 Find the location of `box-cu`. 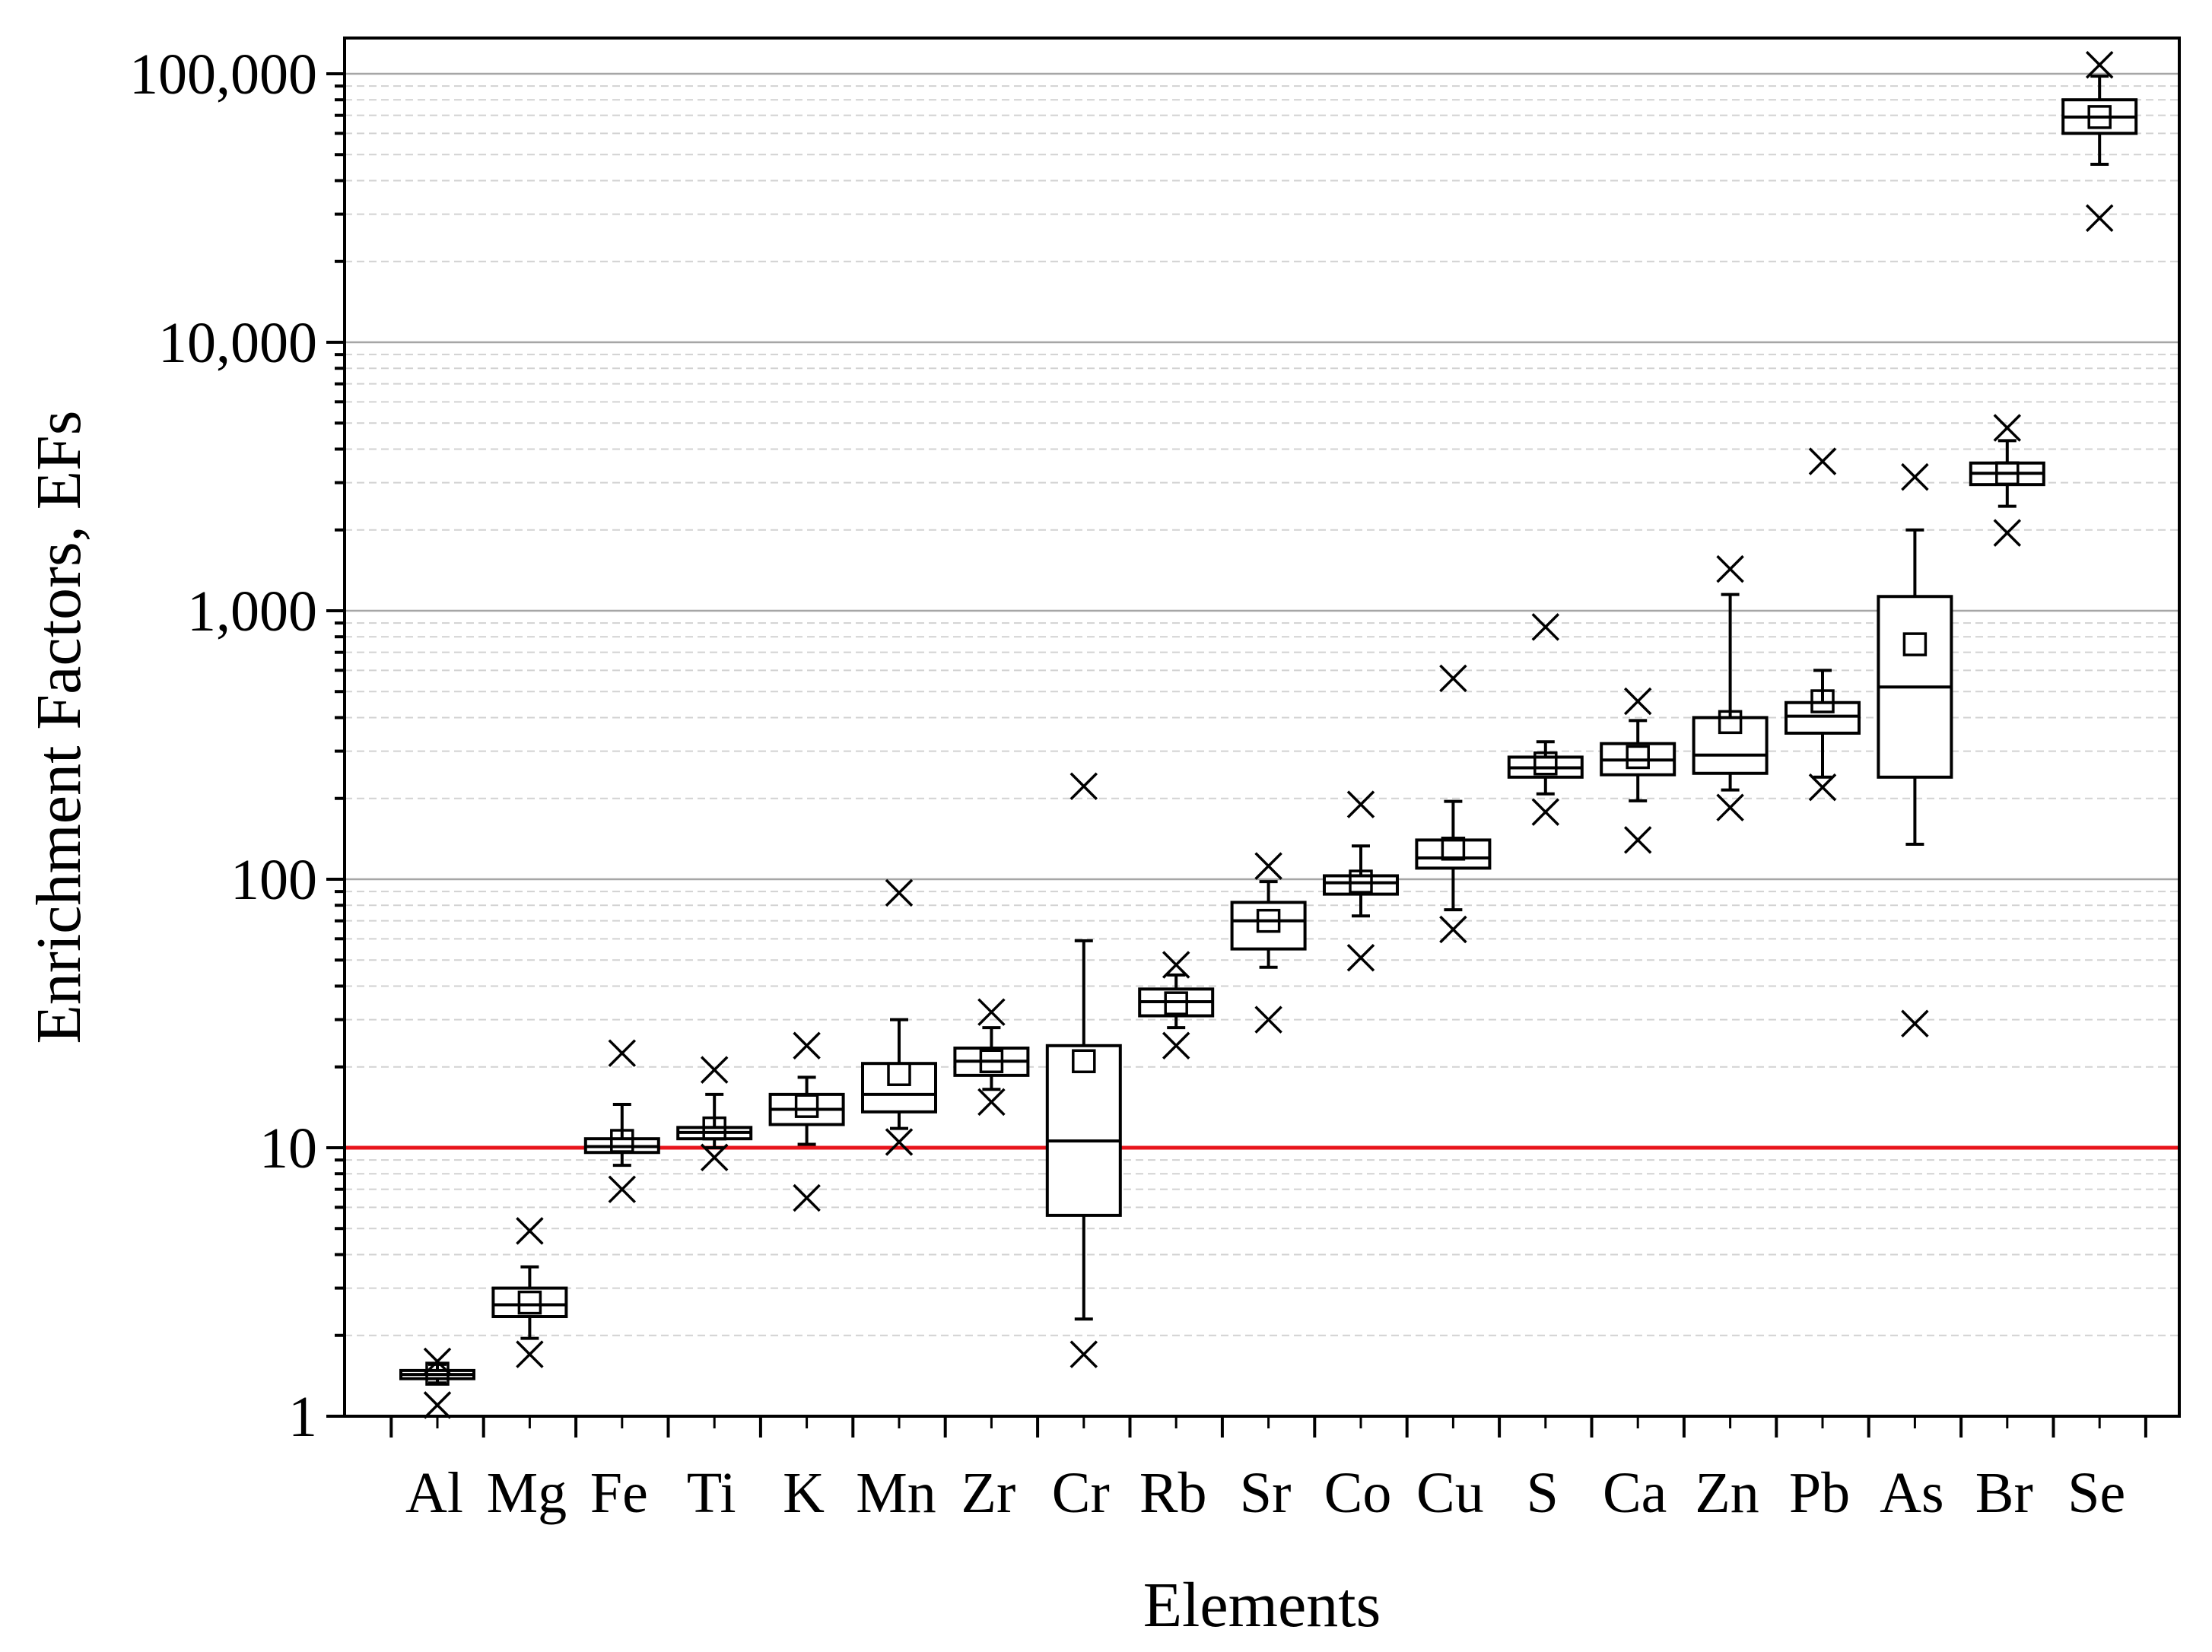

box-cu is located at coordinates (1453, 804).